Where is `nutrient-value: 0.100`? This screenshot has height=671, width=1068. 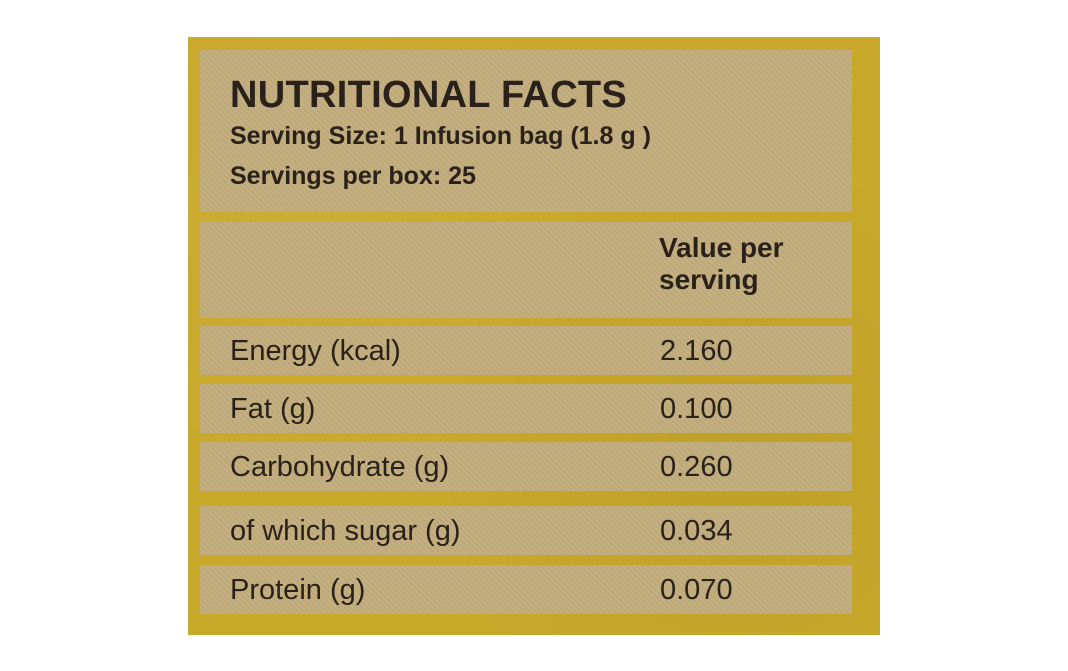
nutrient-value: 0.100 is located at coordinates (696, 409).